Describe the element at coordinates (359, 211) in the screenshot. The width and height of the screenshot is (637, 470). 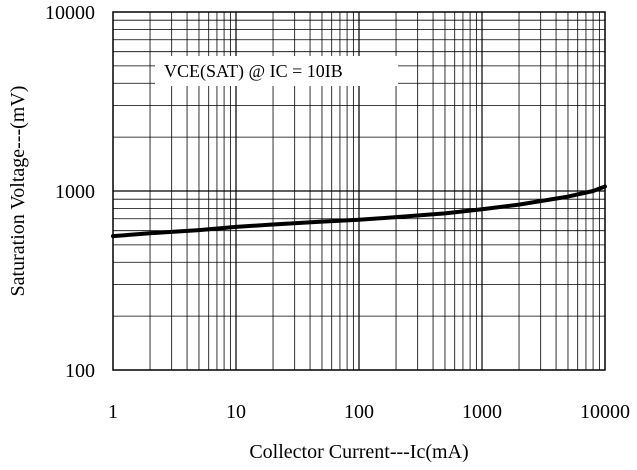
I see `saturation-voltage-curve` at that location.